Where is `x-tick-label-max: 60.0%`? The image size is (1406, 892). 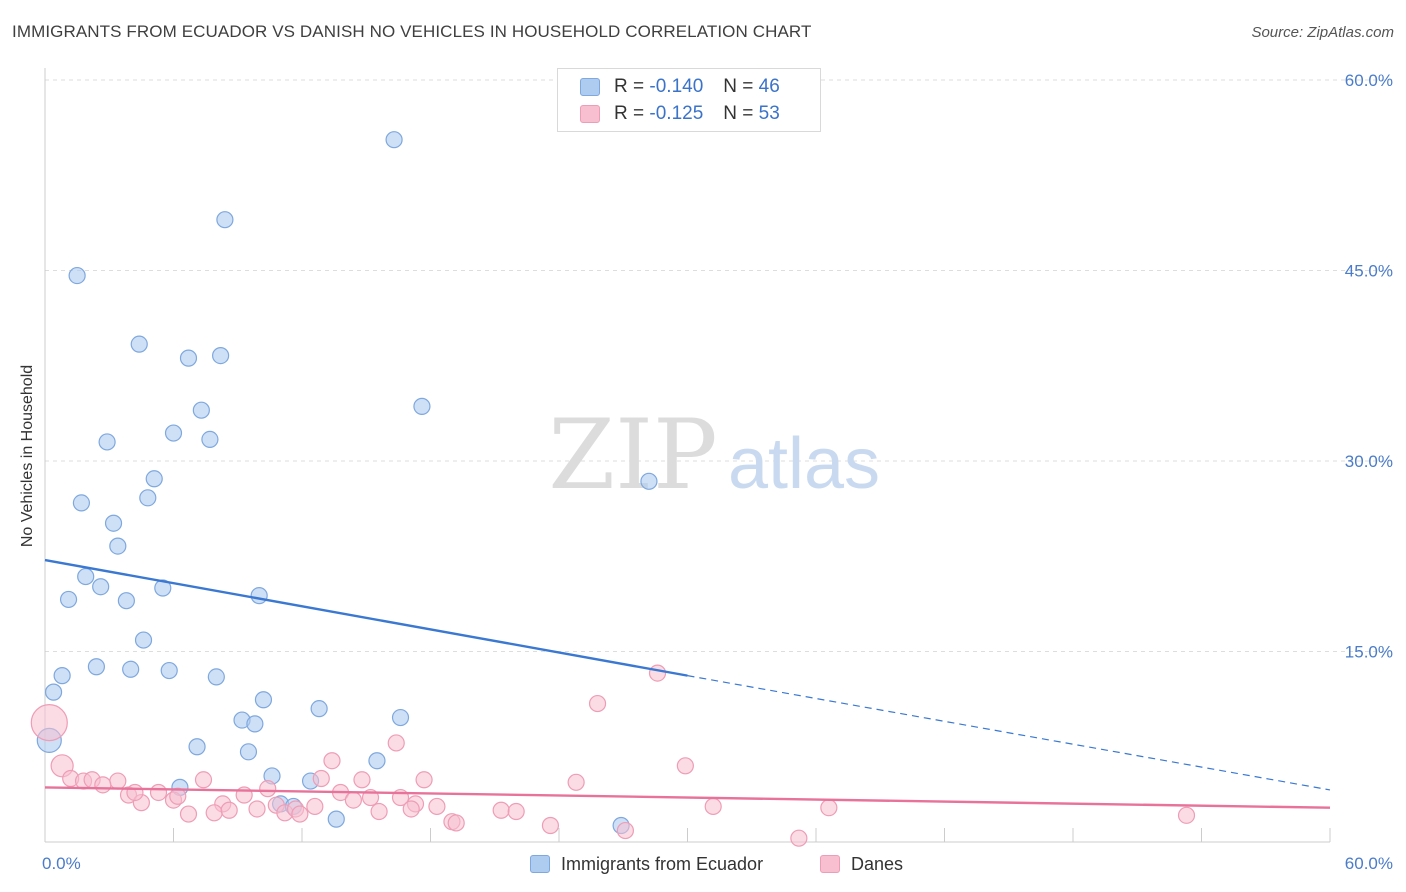 x-tick-label-max: 60.0% is located at coordinates (1369, 863).